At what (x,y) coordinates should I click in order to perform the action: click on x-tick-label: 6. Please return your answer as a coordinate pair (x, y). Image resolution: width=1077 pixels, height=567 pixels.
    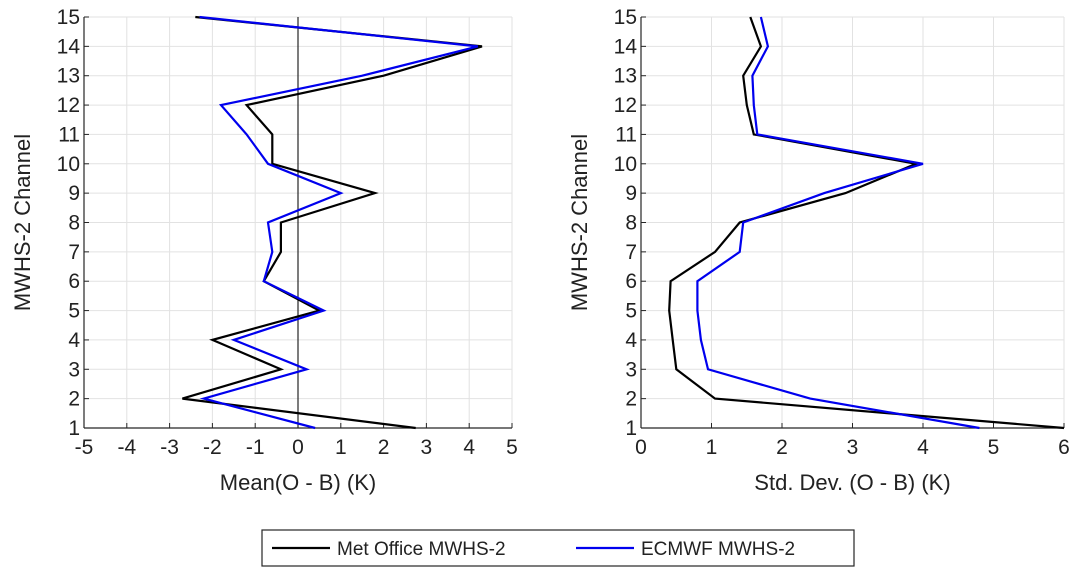
    Looking at the image, I should click on (1064, 447).